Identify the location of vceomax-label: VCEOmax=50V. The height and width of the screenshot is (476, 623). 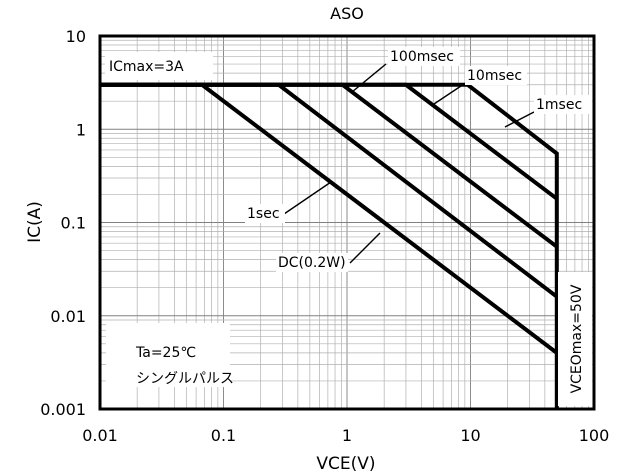
(577, 338).